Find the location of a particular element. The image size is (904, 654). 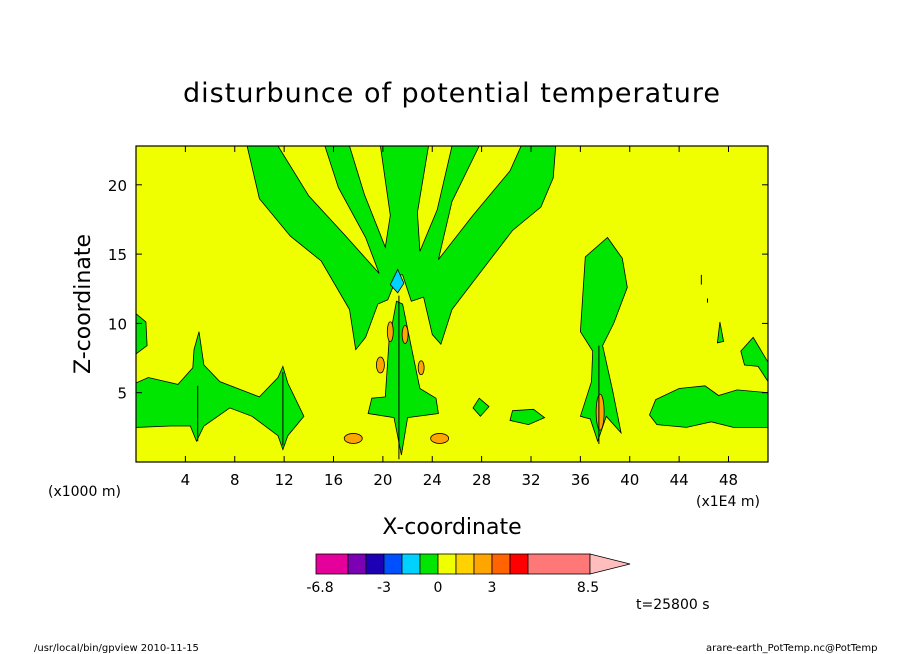

footer-right: arare-earth_PotTemp.nc@PotTemp is located at coordinates (791, 648).